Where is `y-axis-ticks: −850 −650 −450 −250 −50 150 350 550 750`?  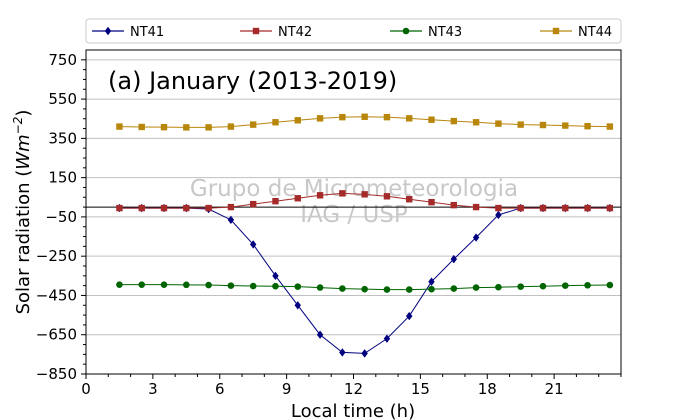 y-axis-ticks: −850 −650 −450 −250 −50 150 350 550 750 is located at coordinates (61, 217).